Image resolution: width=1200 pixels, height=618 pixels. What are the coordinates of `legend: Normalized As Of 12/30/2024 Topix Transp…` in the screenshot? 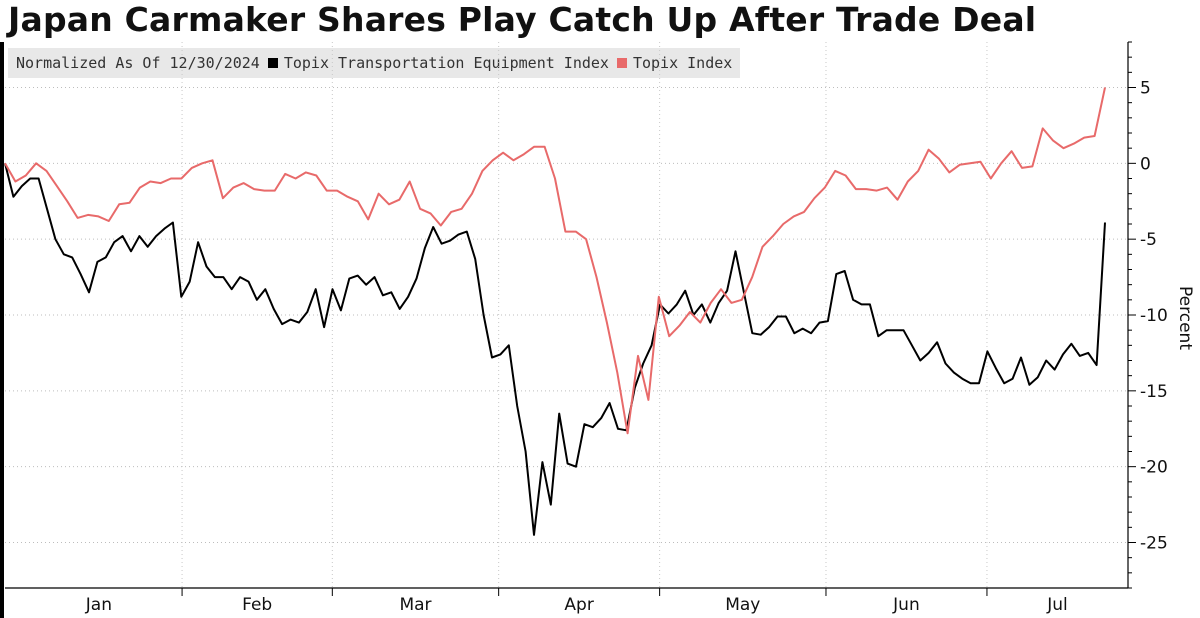 It's located at (374, 63).